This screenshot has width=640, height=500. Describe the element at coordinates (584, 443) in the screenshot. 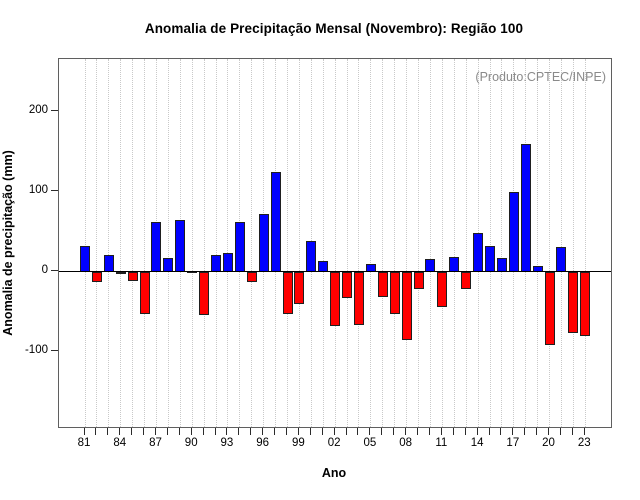

I see `x-tick-label: 23` at that location.